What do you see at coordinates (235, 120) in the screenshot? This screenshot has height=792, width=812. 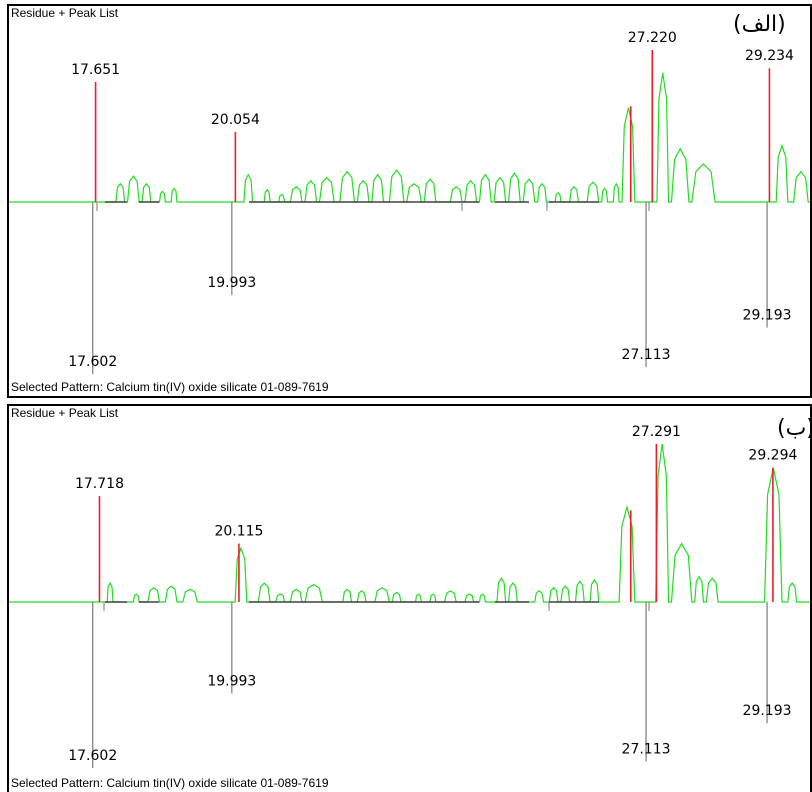 I see `observed-peak-label: 20.054` at bounding box center [235, 120].